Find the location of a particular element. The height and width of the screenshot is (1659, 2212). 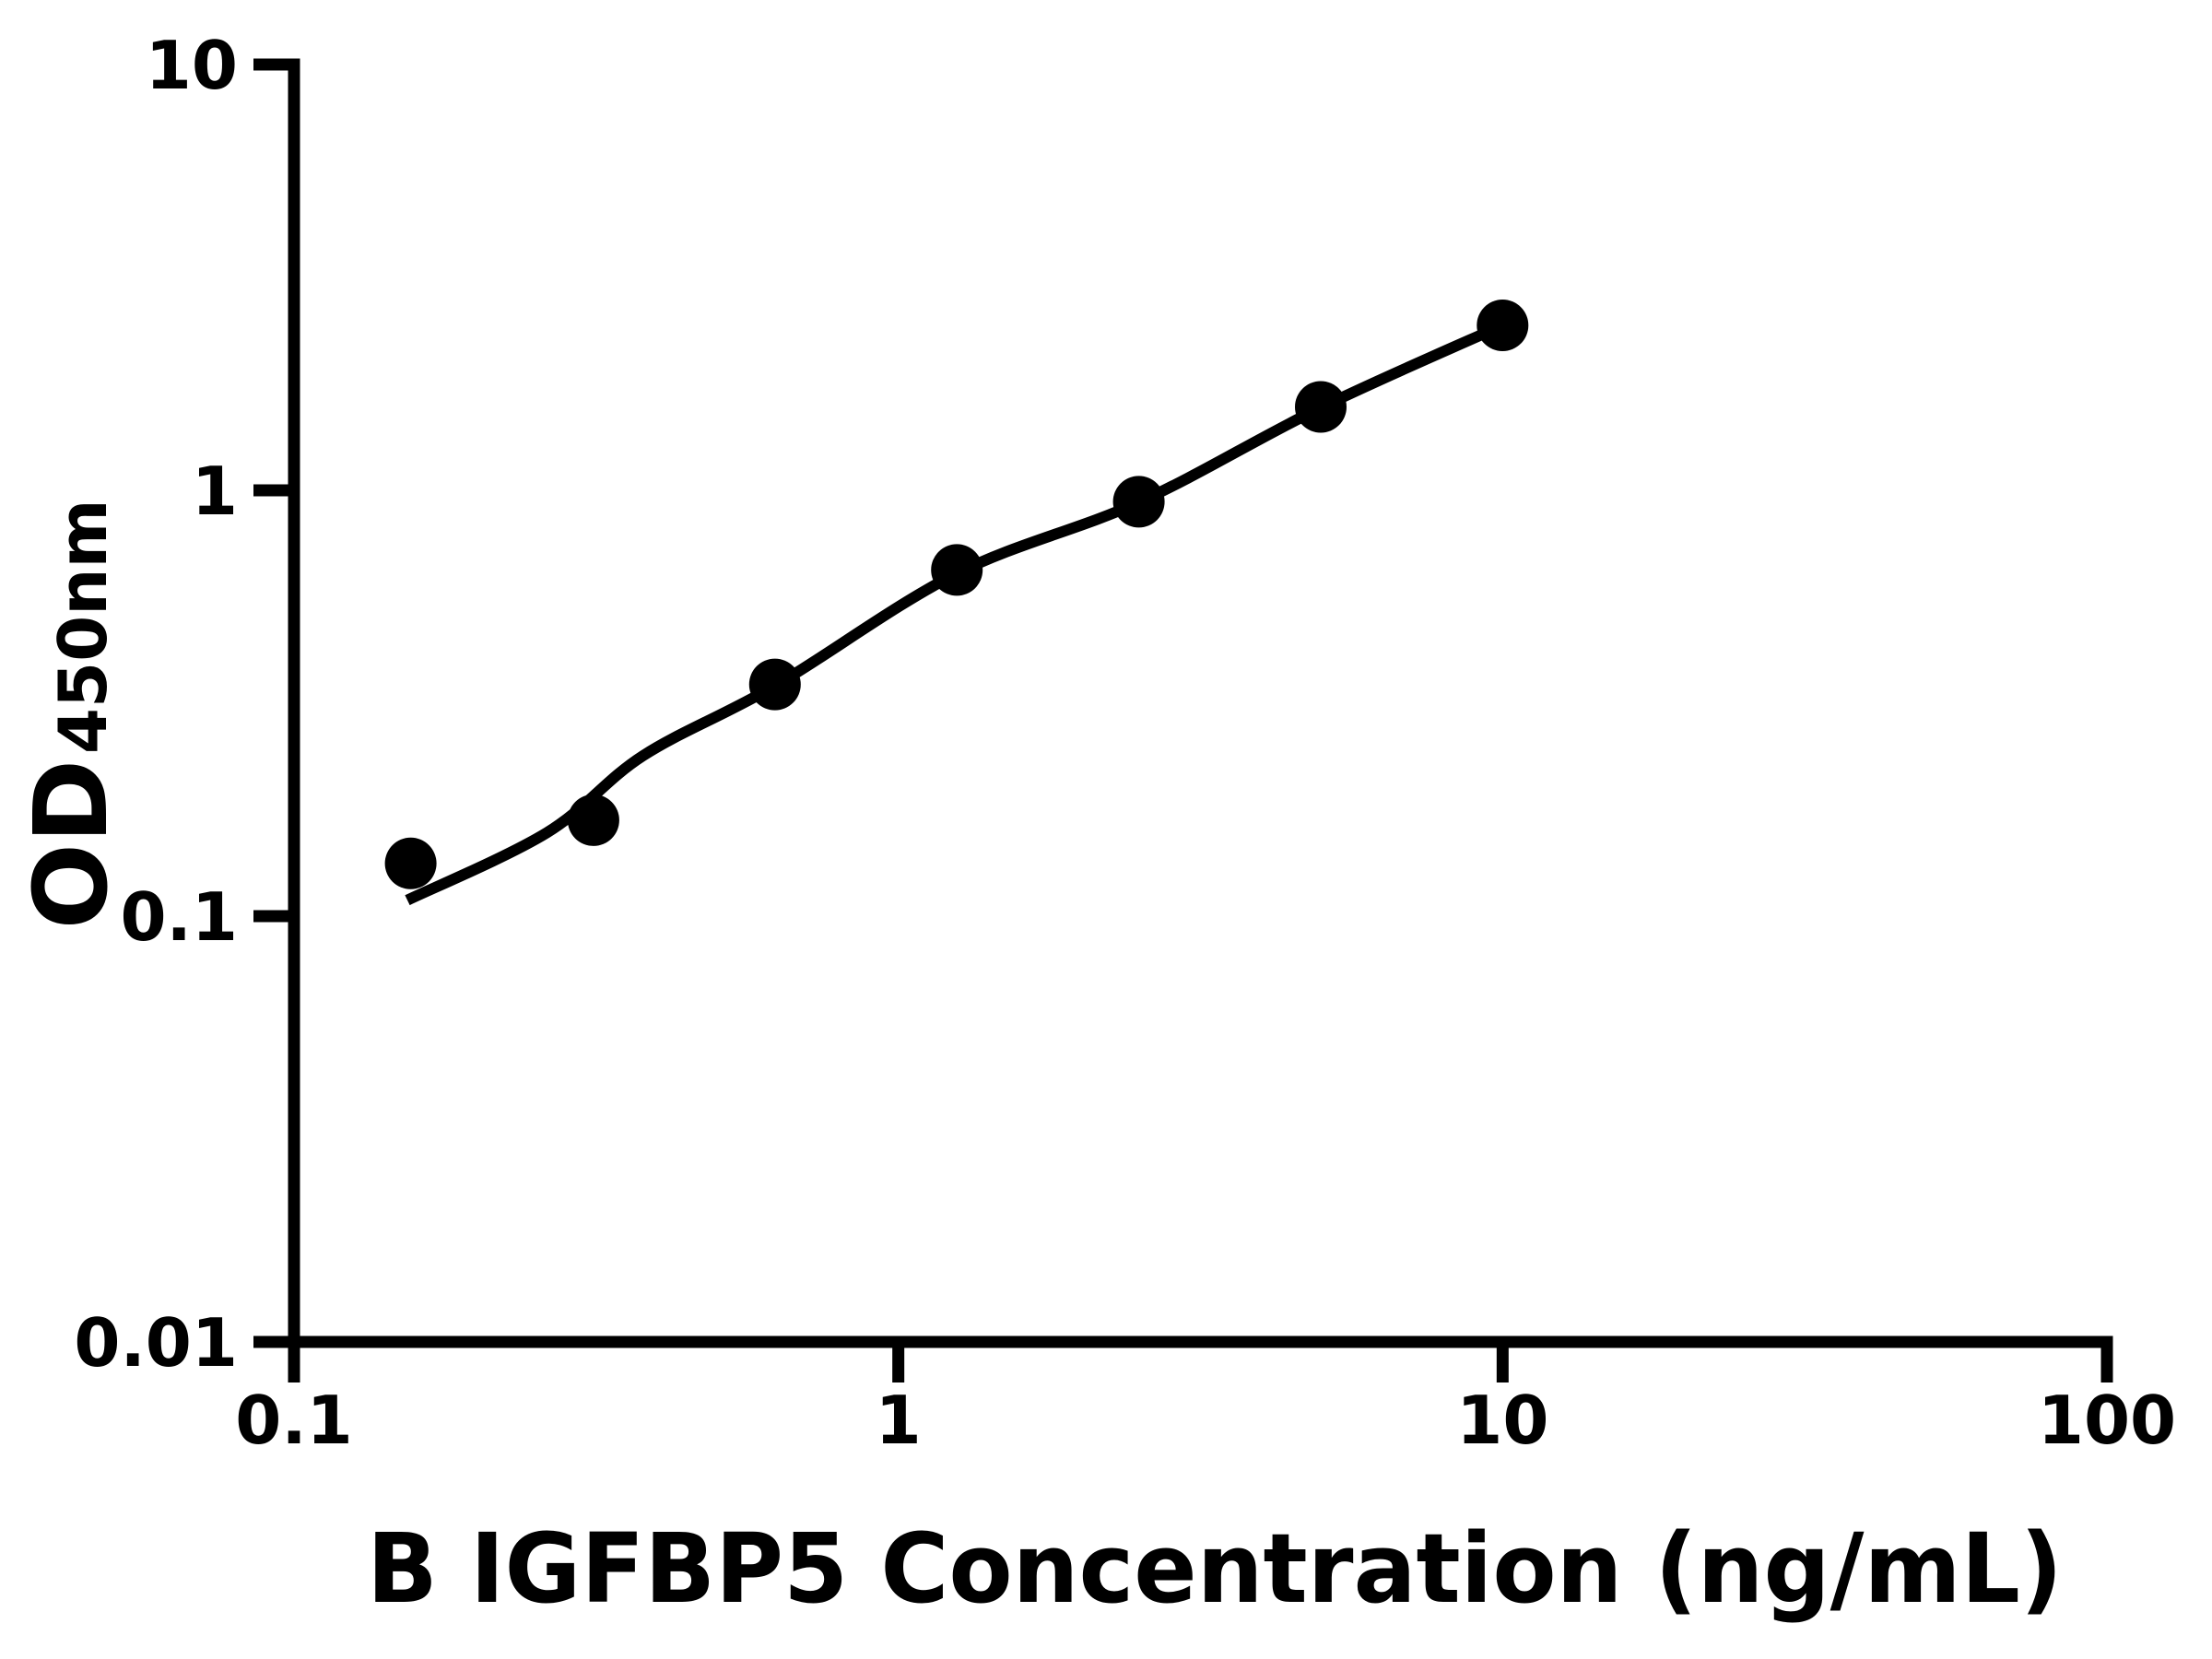

x-axis-tick-label: 10 is located at coordinates (1502, 1420).